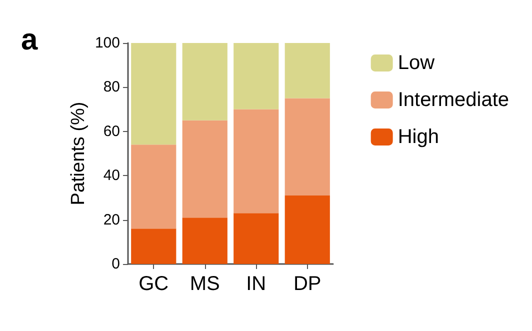 Image resolution: width=532 pixels, height=331 pixels. I want to click on y-tick-label: 20, so click(111, 219).